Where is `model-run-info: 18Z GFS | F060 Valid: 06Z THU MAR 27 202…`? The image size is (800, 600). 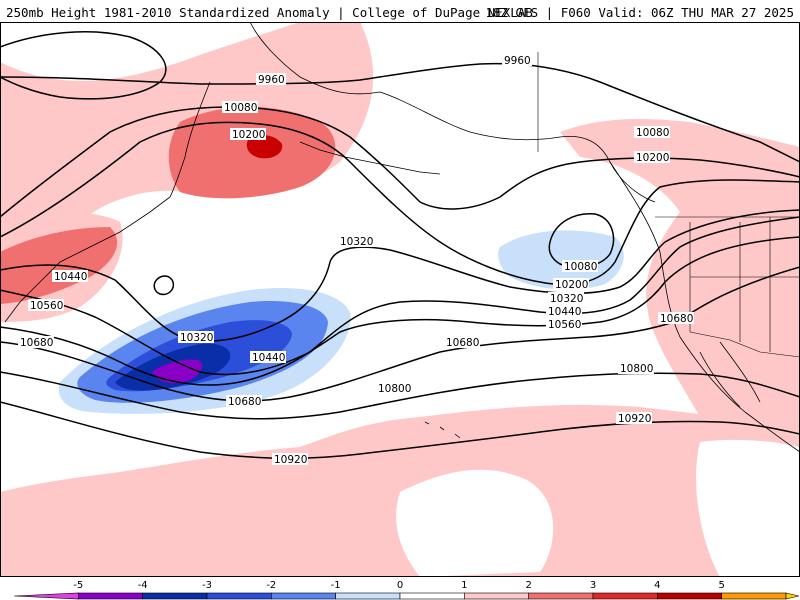
model-run-info: 18Z GFS | F060 Valid: 06Z THU MAR 27 202… is located at coordinates (639, 12).